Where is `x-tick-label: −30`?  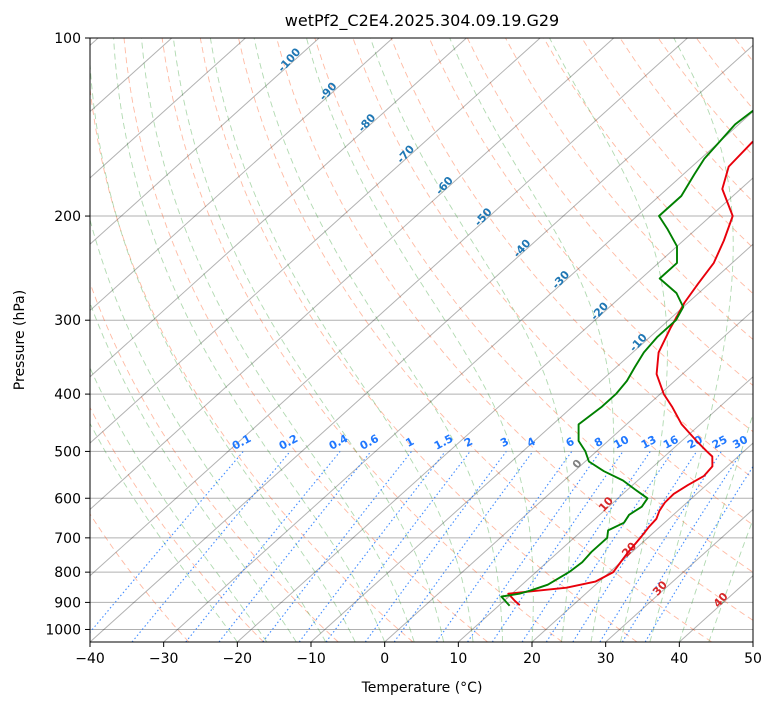 x-tick-label: −30 is located at coordinates (164, 659).